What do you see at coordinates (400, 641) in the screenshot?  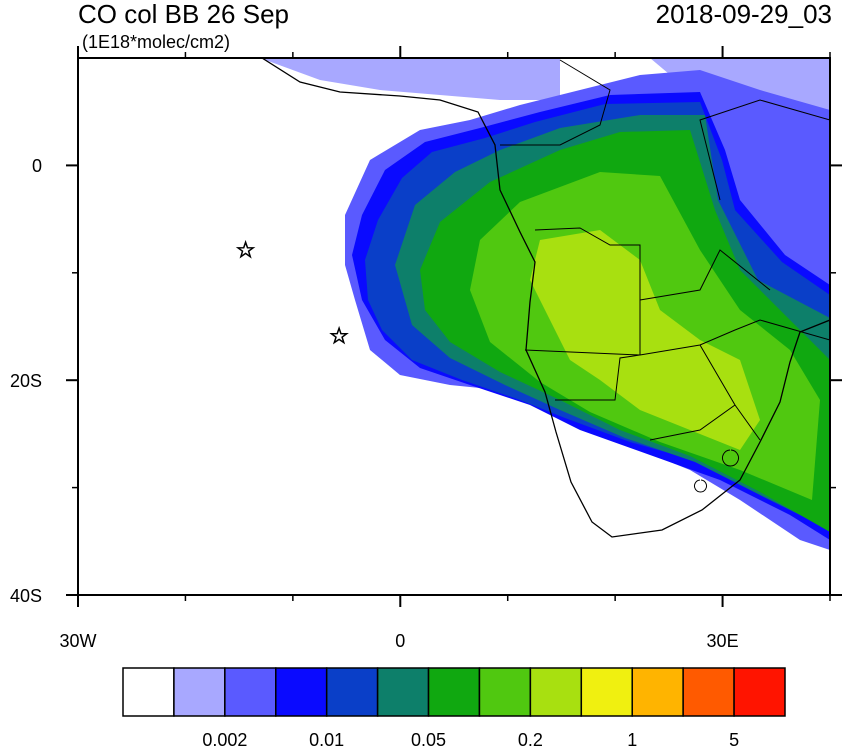 I see `x-tick-label: 0` at bounding box center [400, 641].